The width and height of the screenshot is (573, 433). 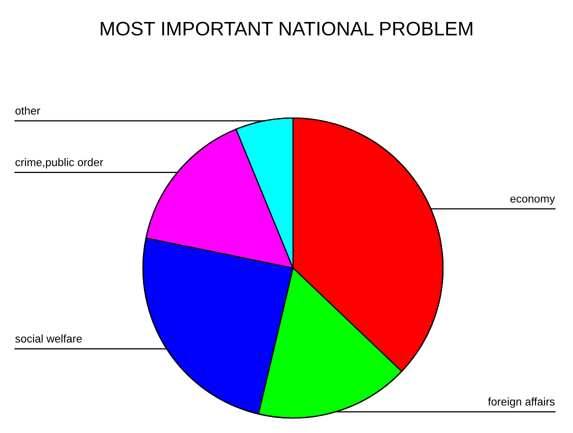 What do you see at coordinates (521, 402) in the screenshot?
I see `slice-label: foreign affairs` at bounding box center [521, 402].